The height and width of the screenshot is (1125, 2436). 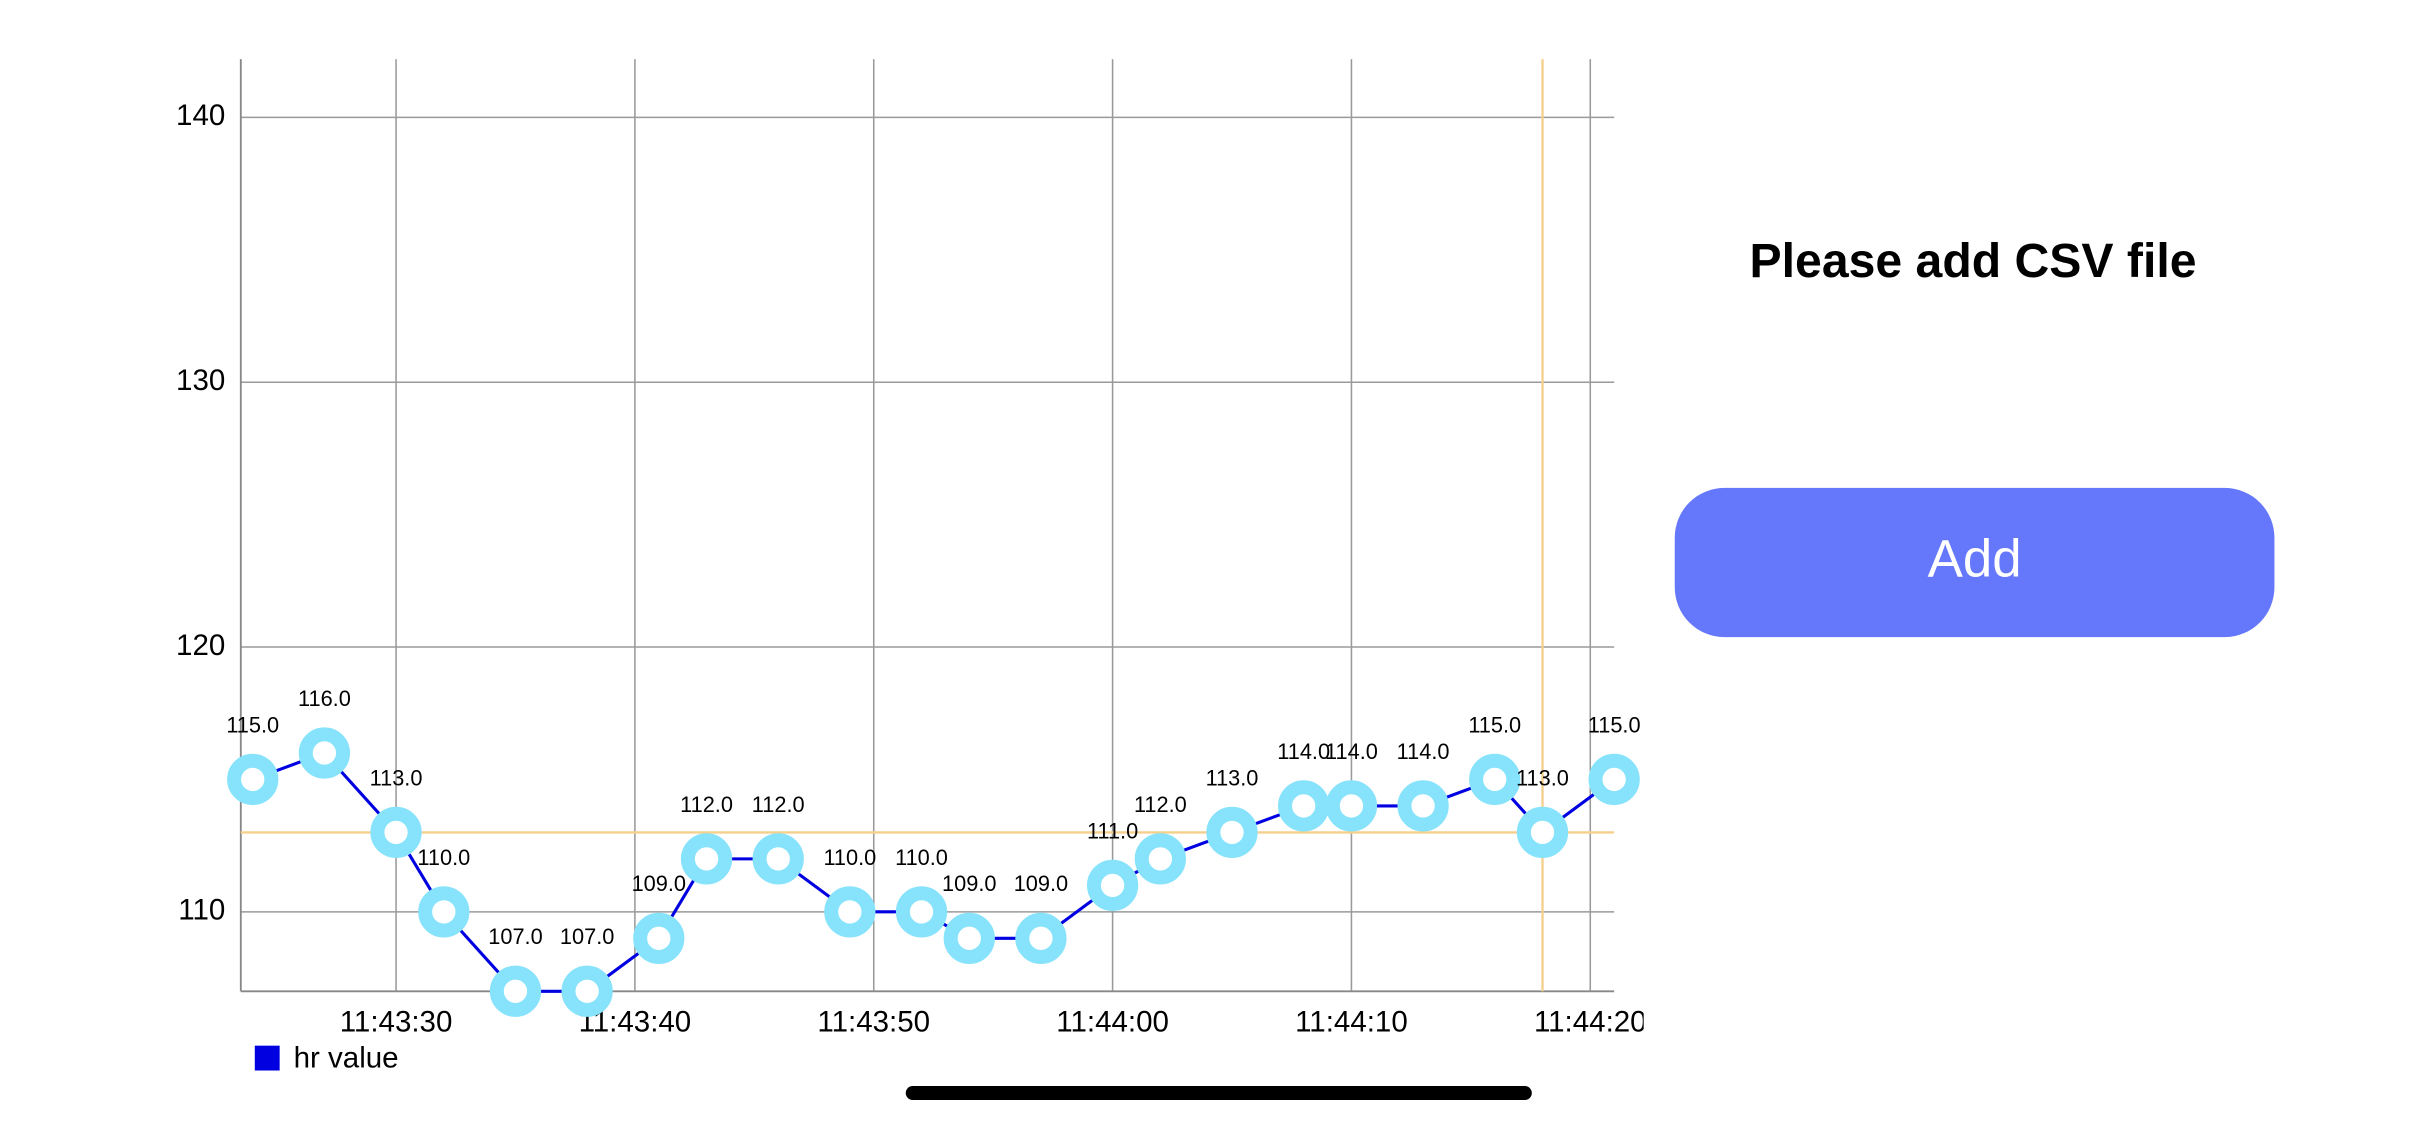 I want to click on line, so click(x=934, y=872).